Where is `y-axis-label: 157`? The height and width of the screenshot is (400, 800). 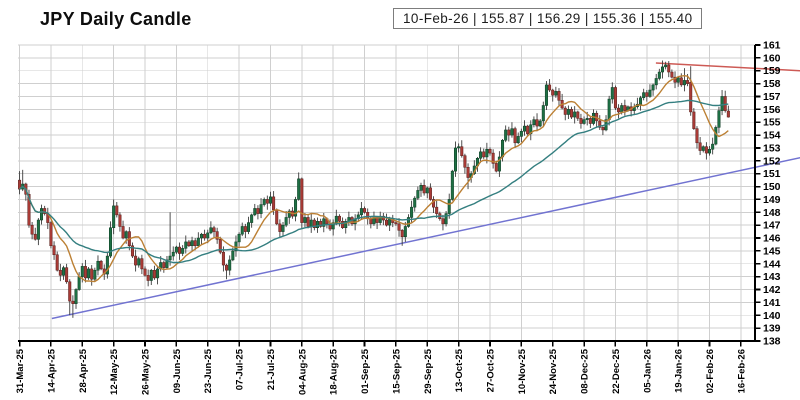
y-axis-label: 157 is located at coordinates (772, 97).